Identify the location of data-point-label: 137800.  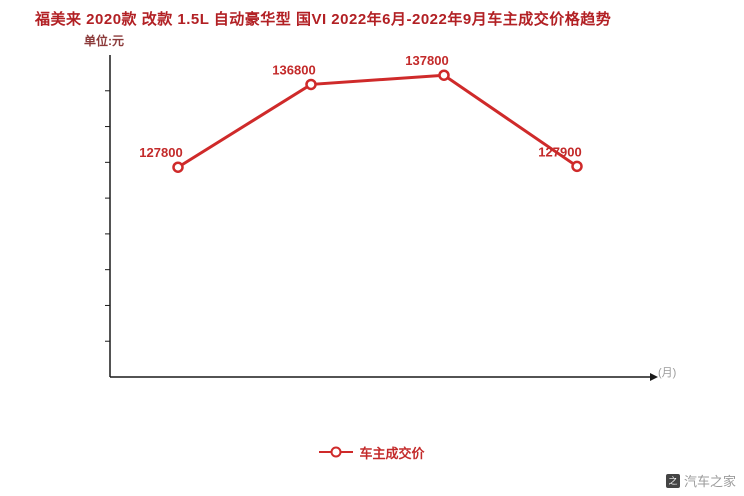
(426, 60).